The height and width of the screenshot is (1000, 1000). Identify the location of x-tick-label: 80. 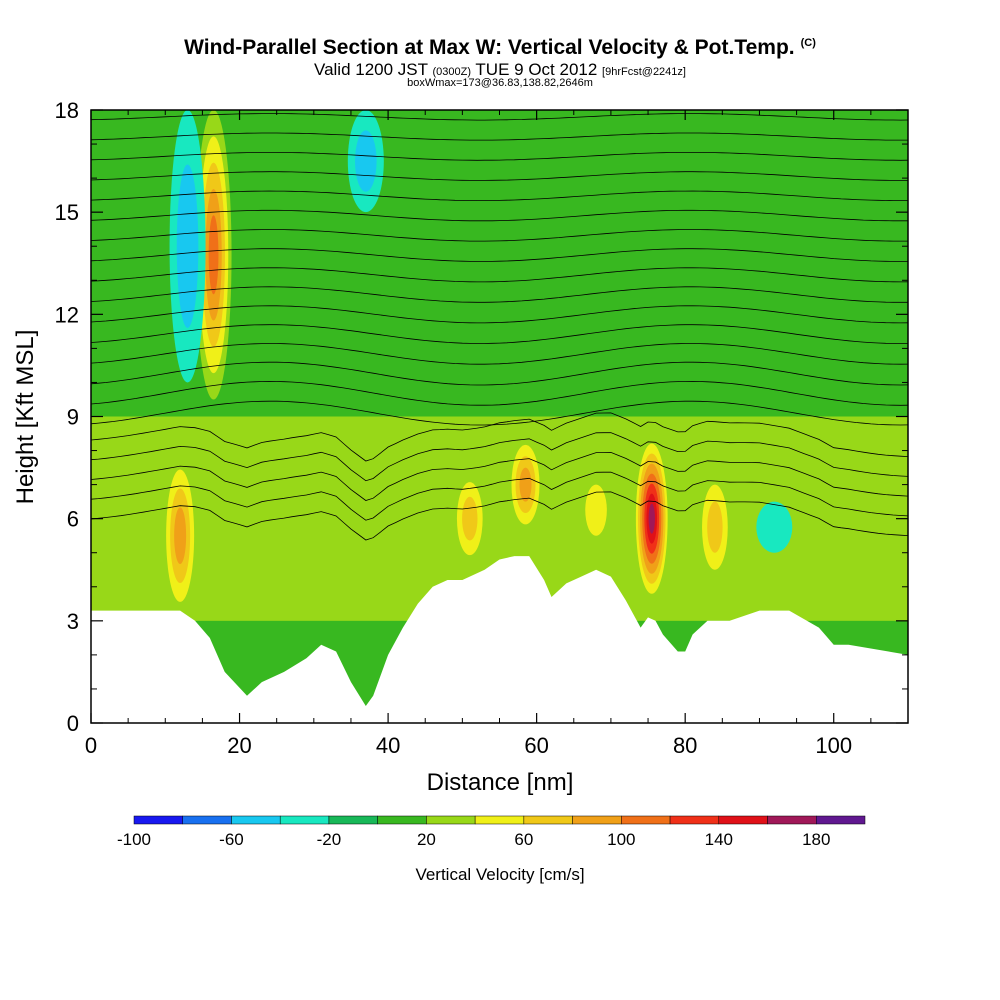
(685, 745).